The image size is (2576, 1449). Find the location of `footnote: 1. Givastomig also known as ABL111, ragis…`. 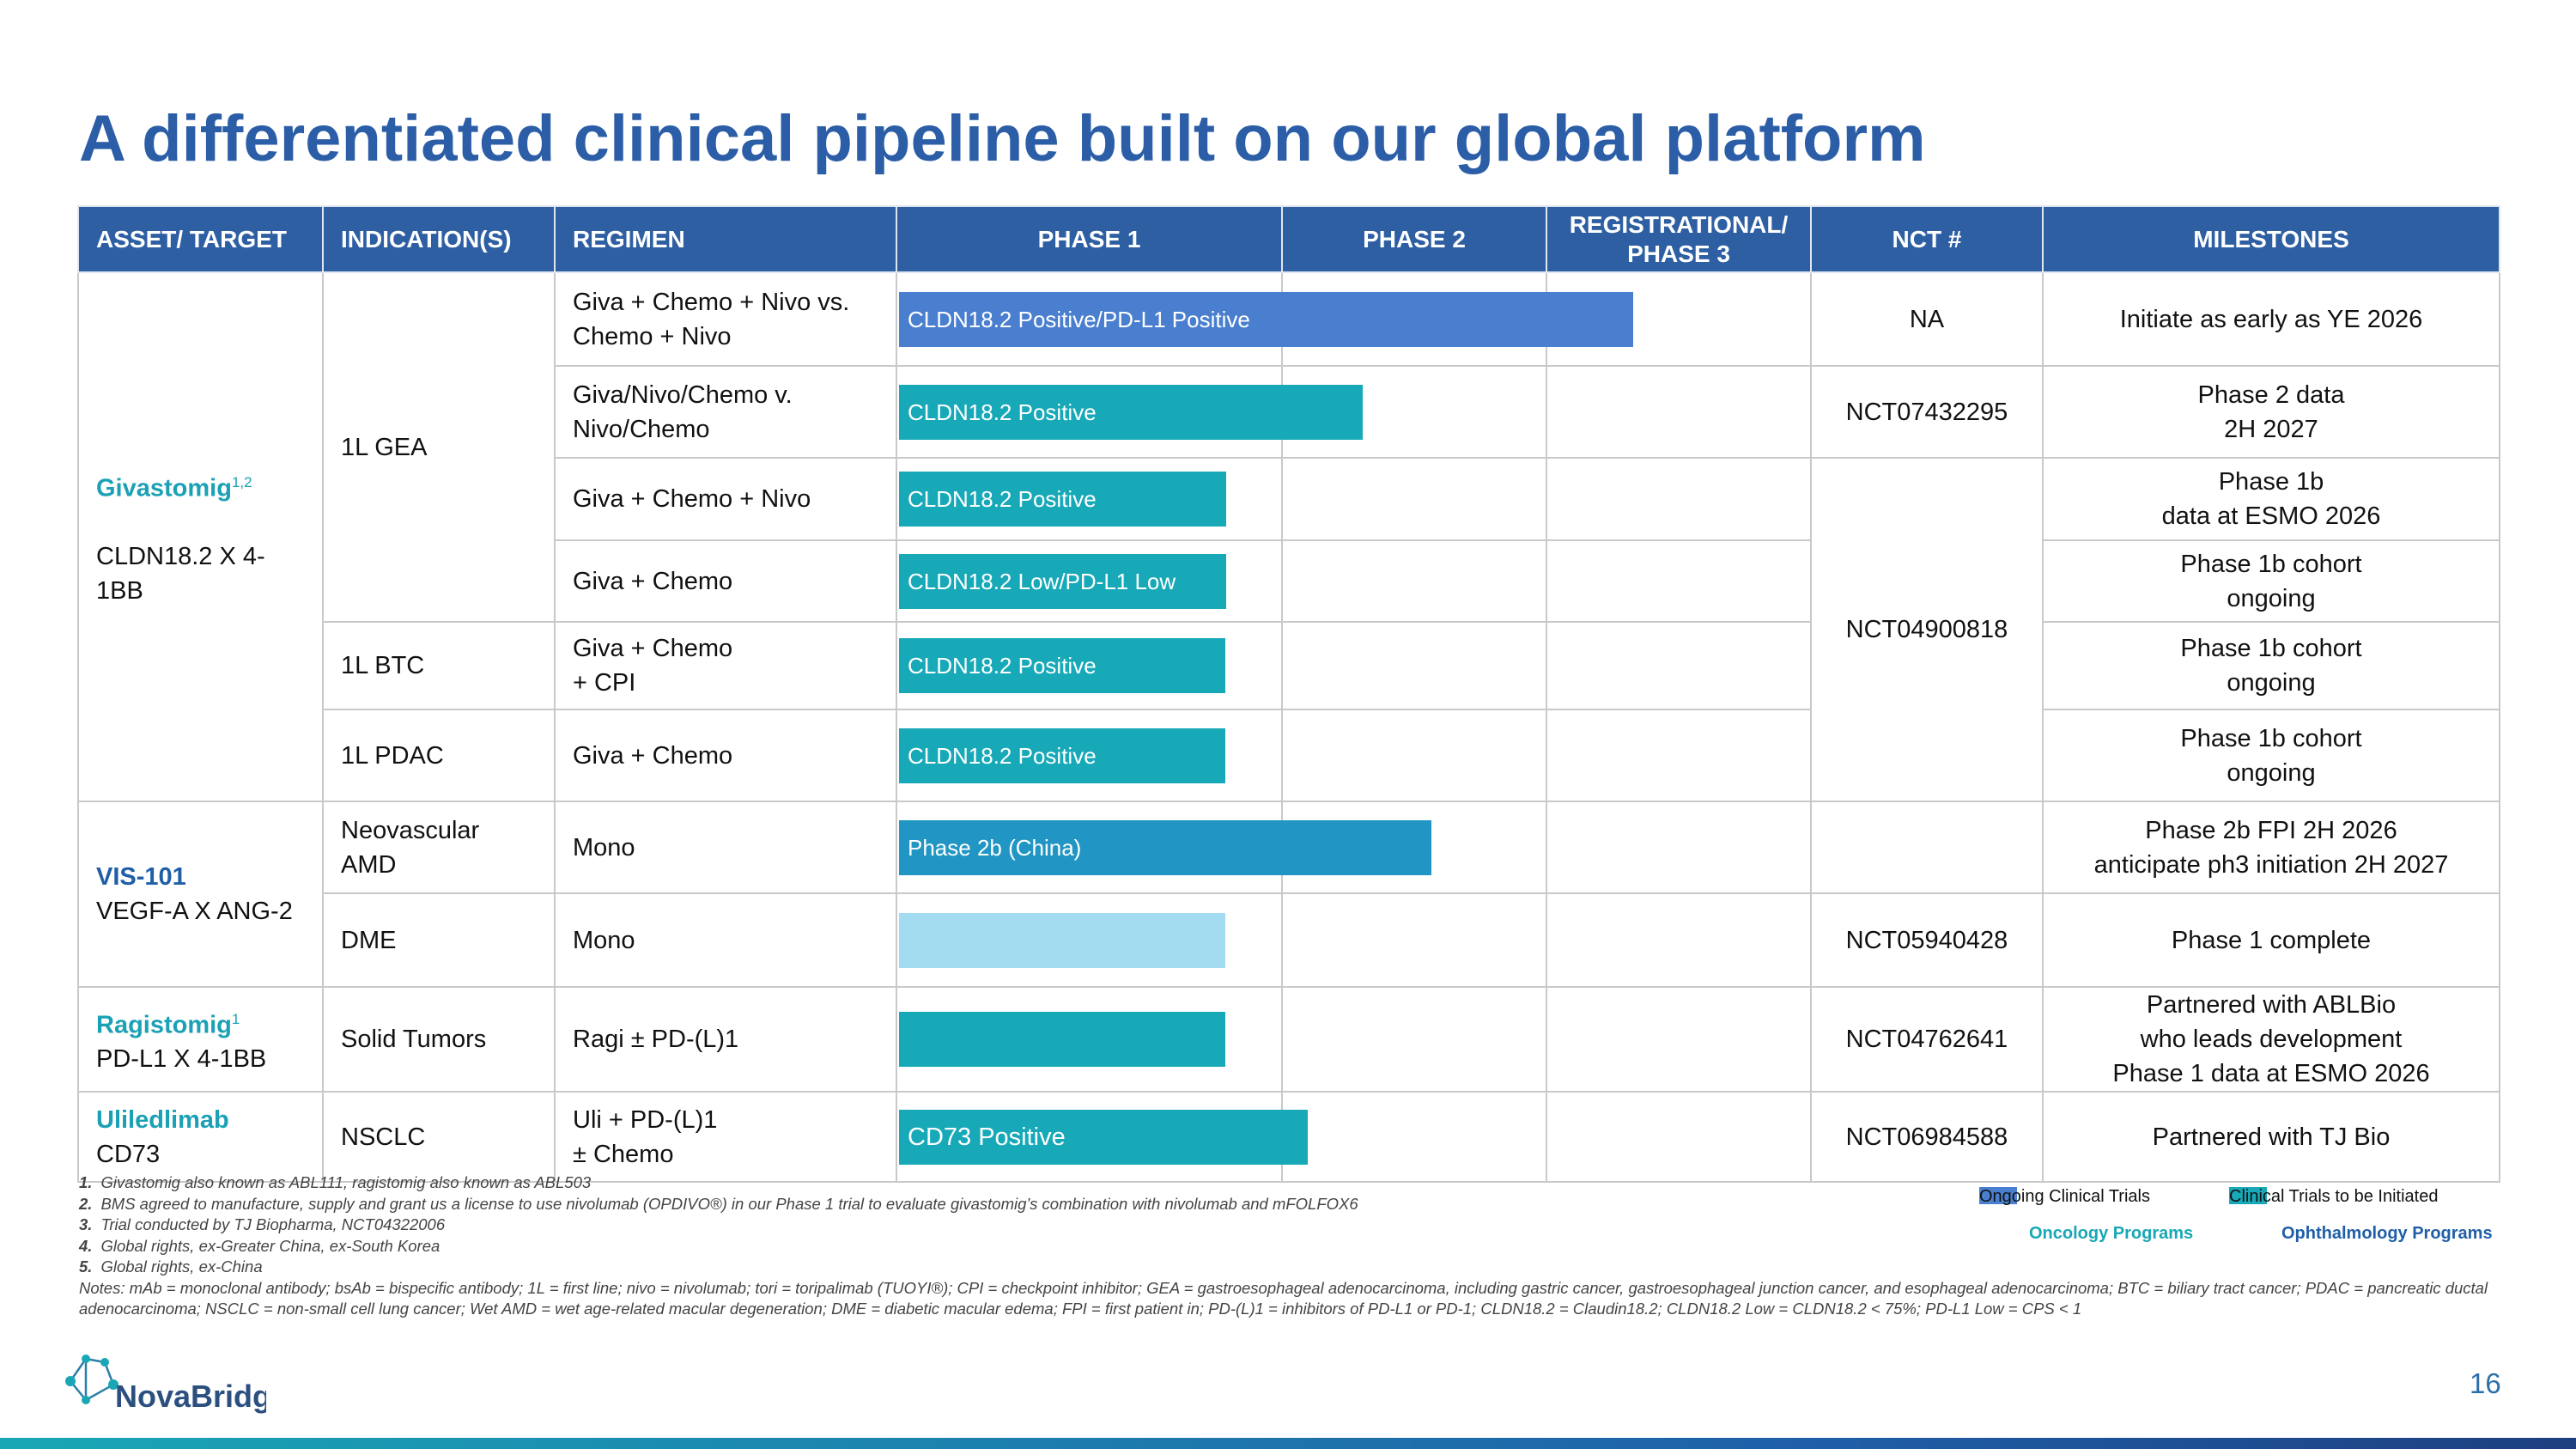

footnote: 1. Givastomig also known as ABL111, ragis… is located at coordinates (1294, 1183).